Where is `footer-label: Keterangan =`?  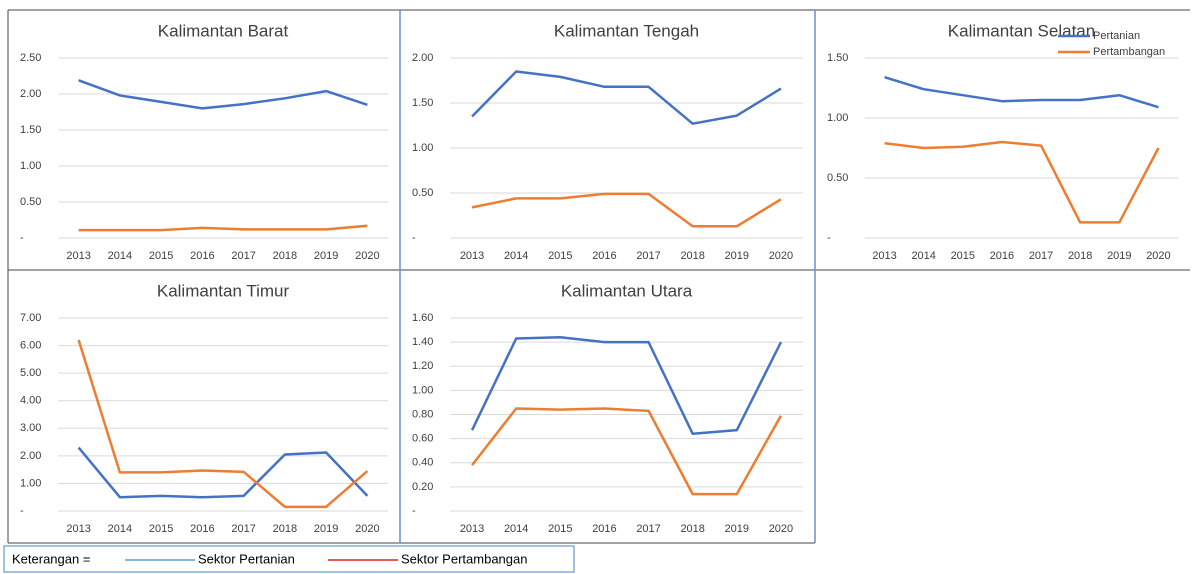 footer-label: Keterangan = is located at coordinates (51, 558).